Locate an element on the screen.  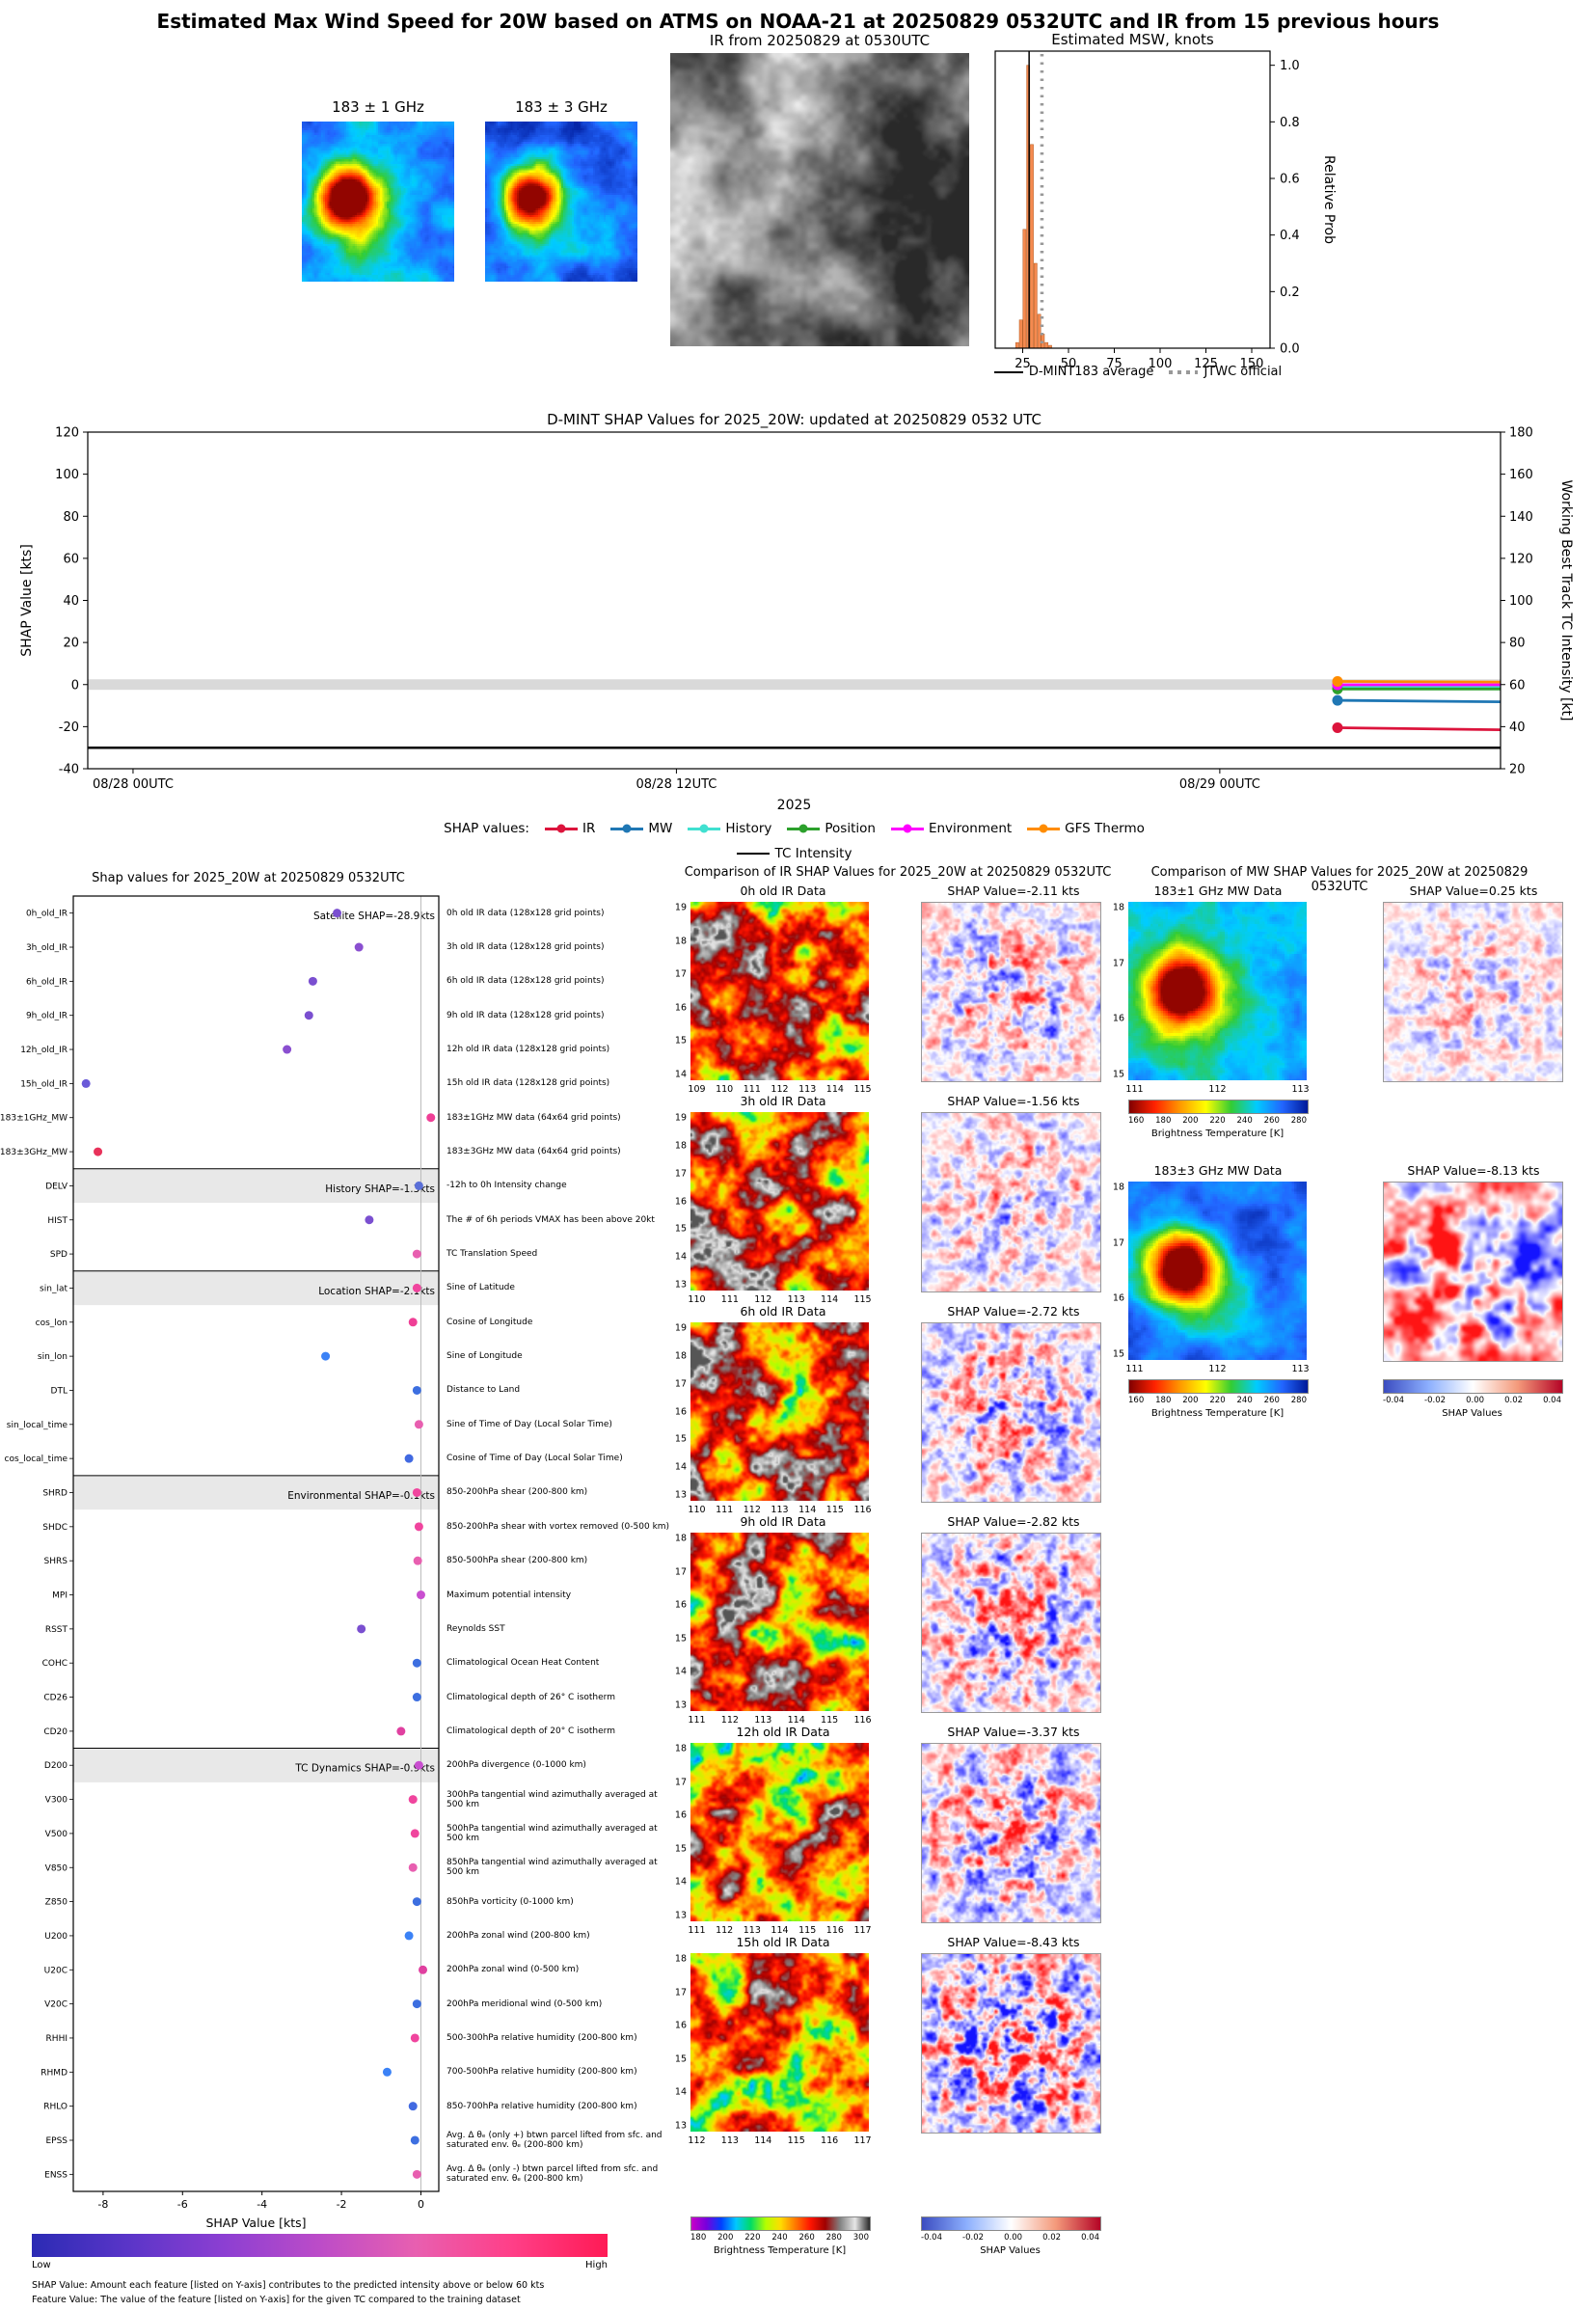
feature-desc: Climatological Ocean Heat Content is located at coordinates (523, 1664).